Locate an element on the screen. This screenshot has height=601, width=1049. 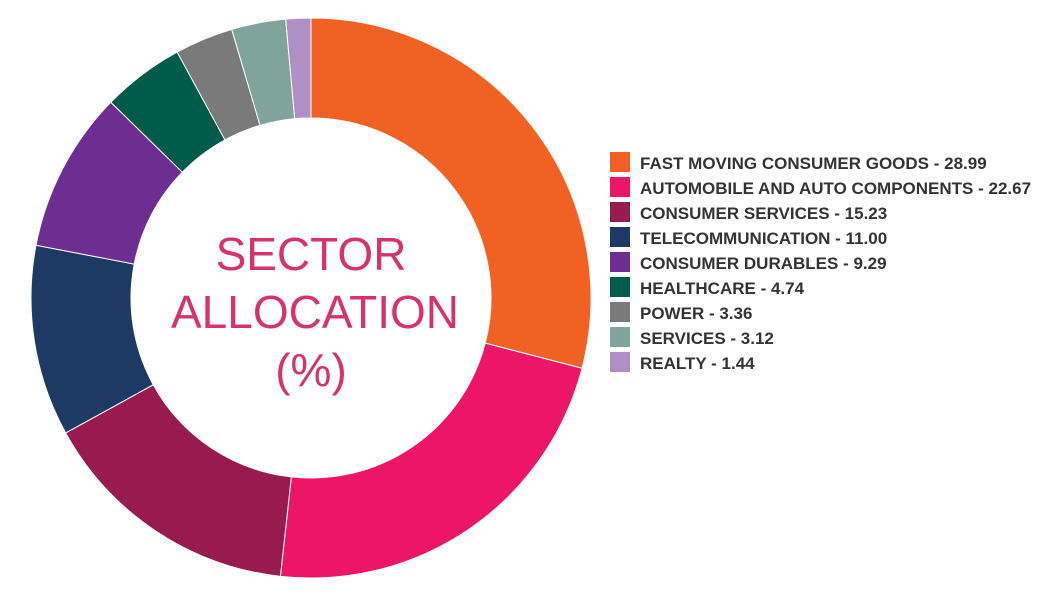
legend-label: AUTOMOBILE AND AUTO COMPONENTS - 22.67 is located at coordinates (836, 188).